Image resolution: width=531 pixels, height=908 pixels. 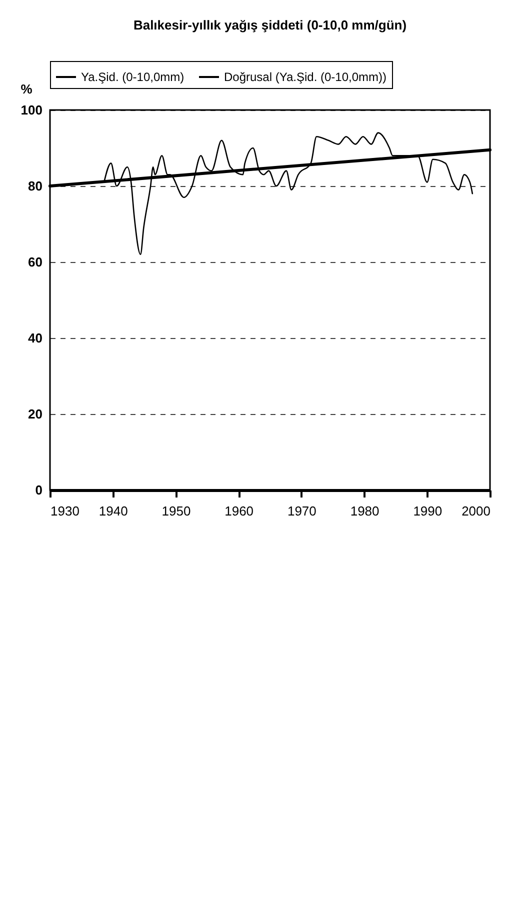 I want to click on legend-label: Ya.Şid. (0-10,0mm), so click(x=132, y=77).